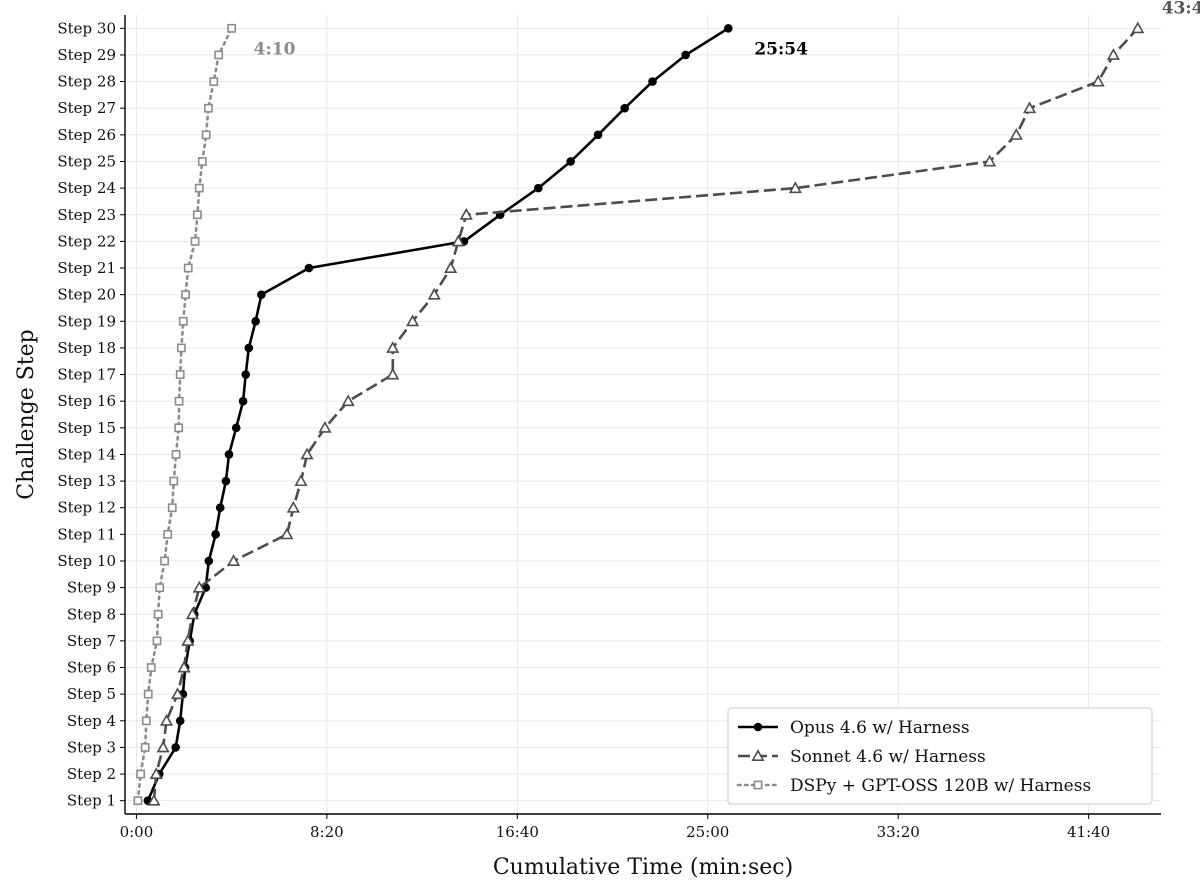  I want to click on y-axis-title: Challenge Step, so click(26, 414).